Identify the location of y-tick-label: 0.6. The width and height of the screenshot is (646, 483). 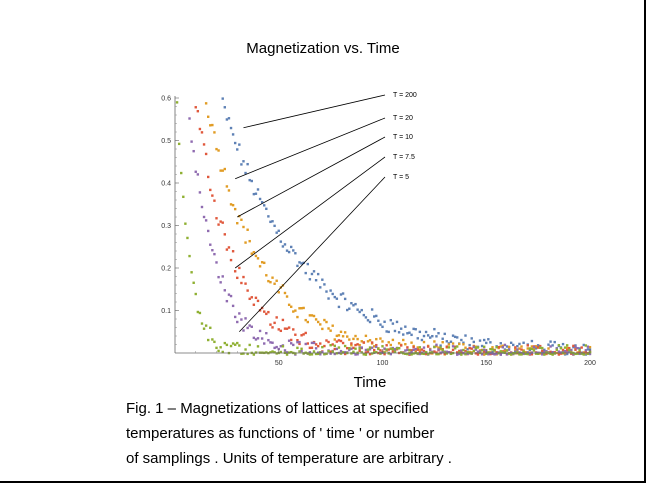
(166, 99).